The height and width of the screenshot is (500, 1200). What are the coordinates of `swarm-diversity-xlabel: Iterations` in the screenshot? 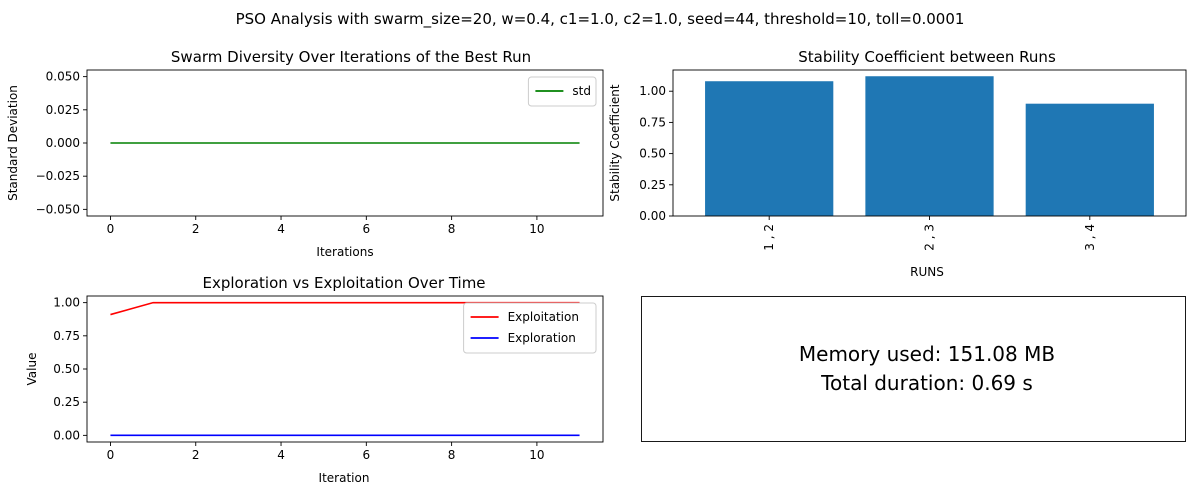 It's located at (344, 252).